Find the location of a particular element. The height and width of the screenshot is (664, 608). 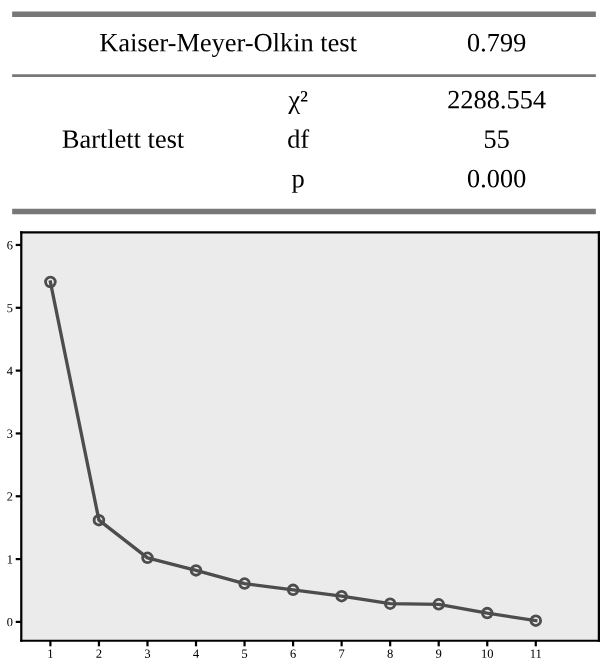

text: 55 is located at coordinates (496, 139).